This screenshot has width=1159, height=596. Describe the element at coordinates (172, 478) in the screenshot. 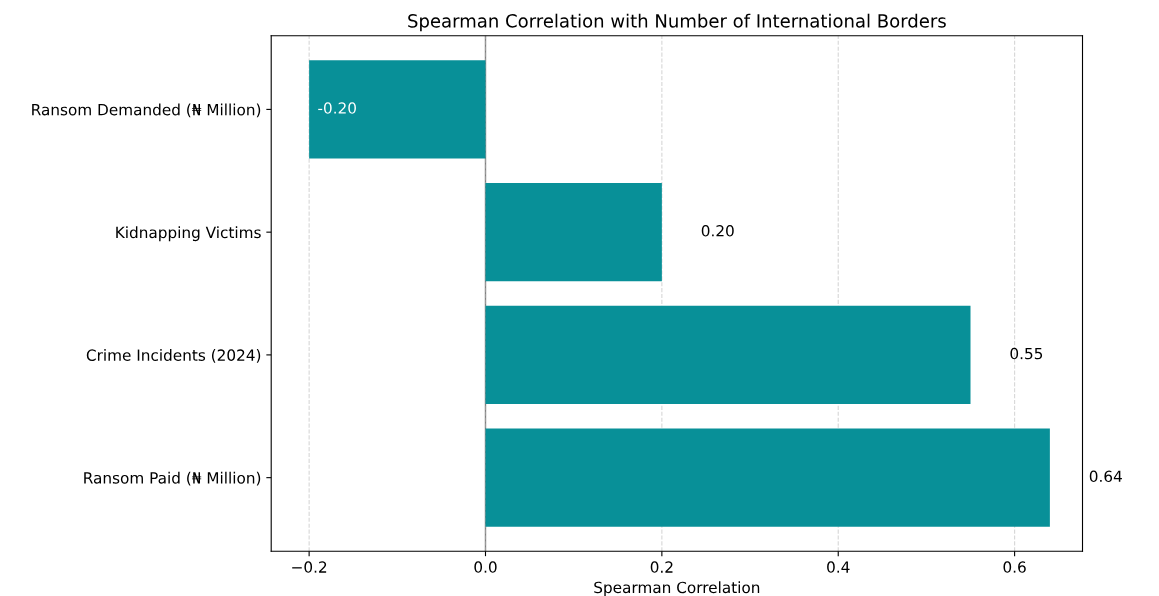

I see `y-tick-label: Ransom Paid (₦ Million)` at that location.